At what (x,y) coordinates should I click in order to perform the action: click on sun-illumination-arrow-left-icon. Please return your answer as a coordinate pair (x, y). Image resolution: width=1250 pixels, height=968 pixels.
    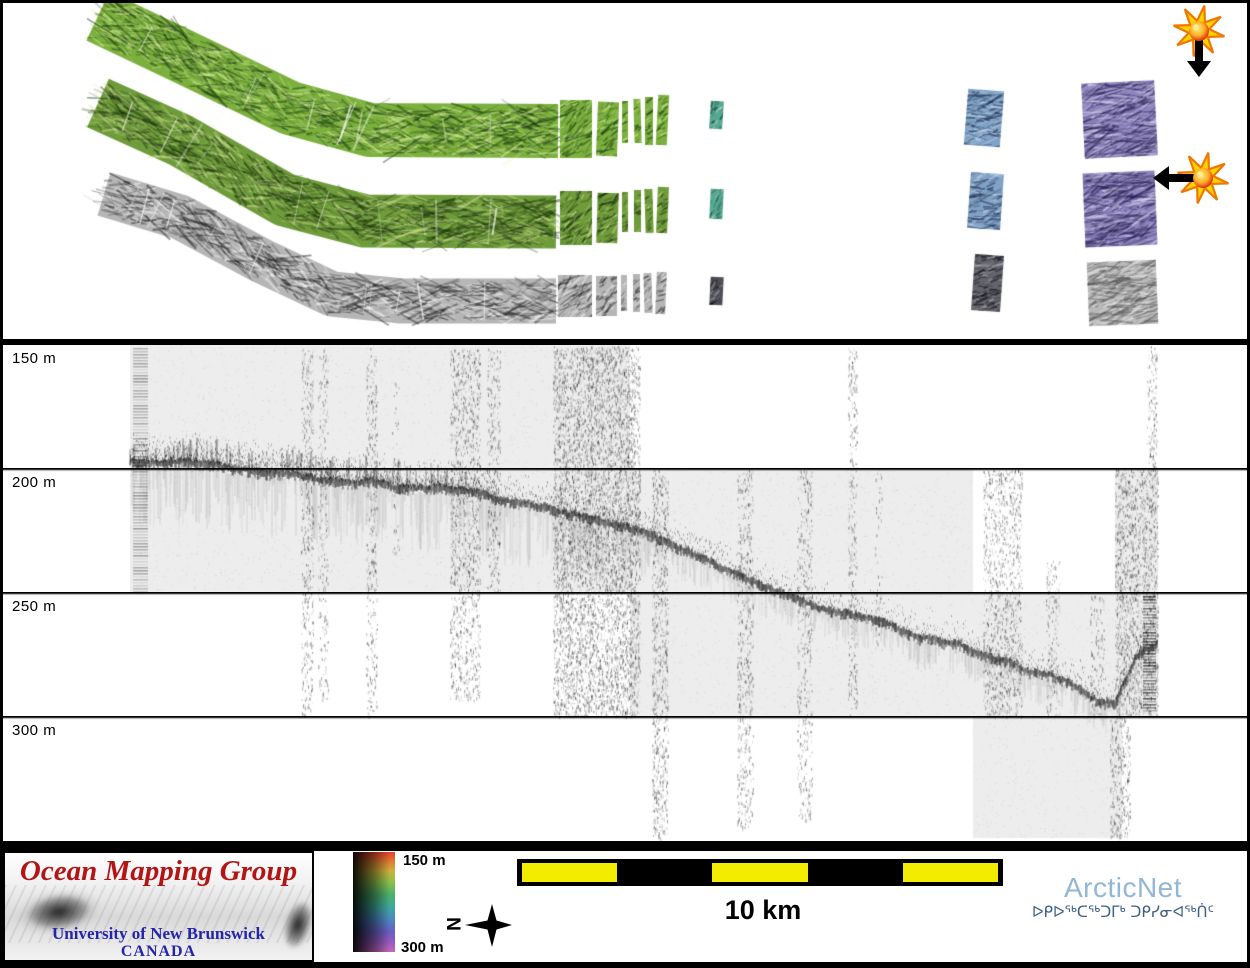
    Looking at the image, I should click on (1191, 178).